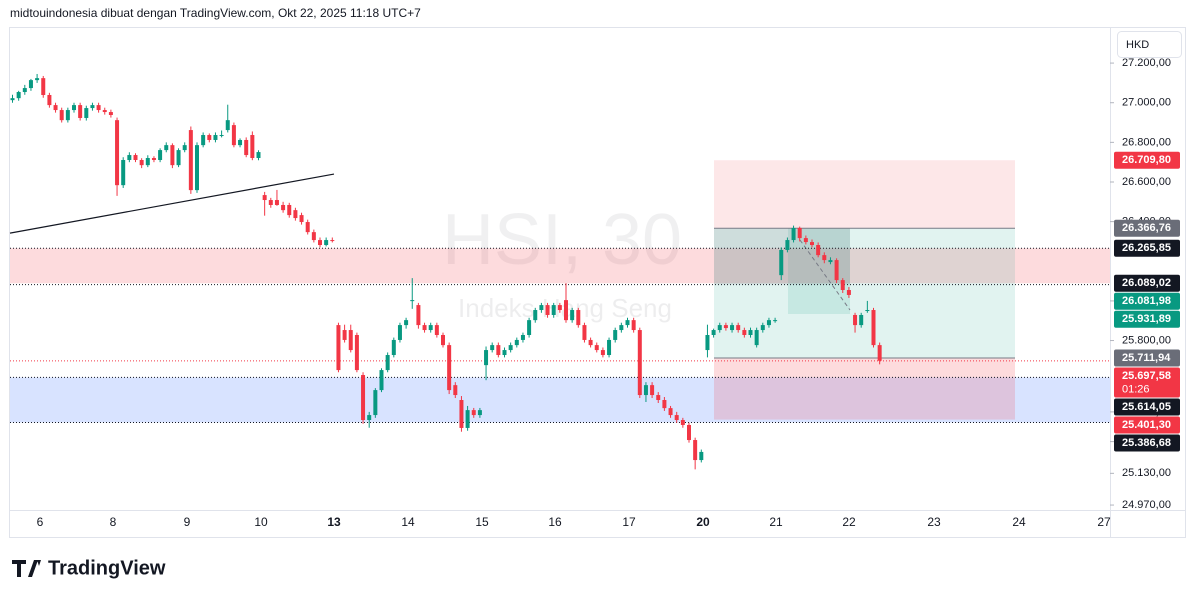 Image resolution: width=1195 pixels, height=598 pixels. What do you see at coordinates (1146, 473) in the screenshot?
I see `y-tick-label: 25.130,00` at bounding box center [1146, 473].